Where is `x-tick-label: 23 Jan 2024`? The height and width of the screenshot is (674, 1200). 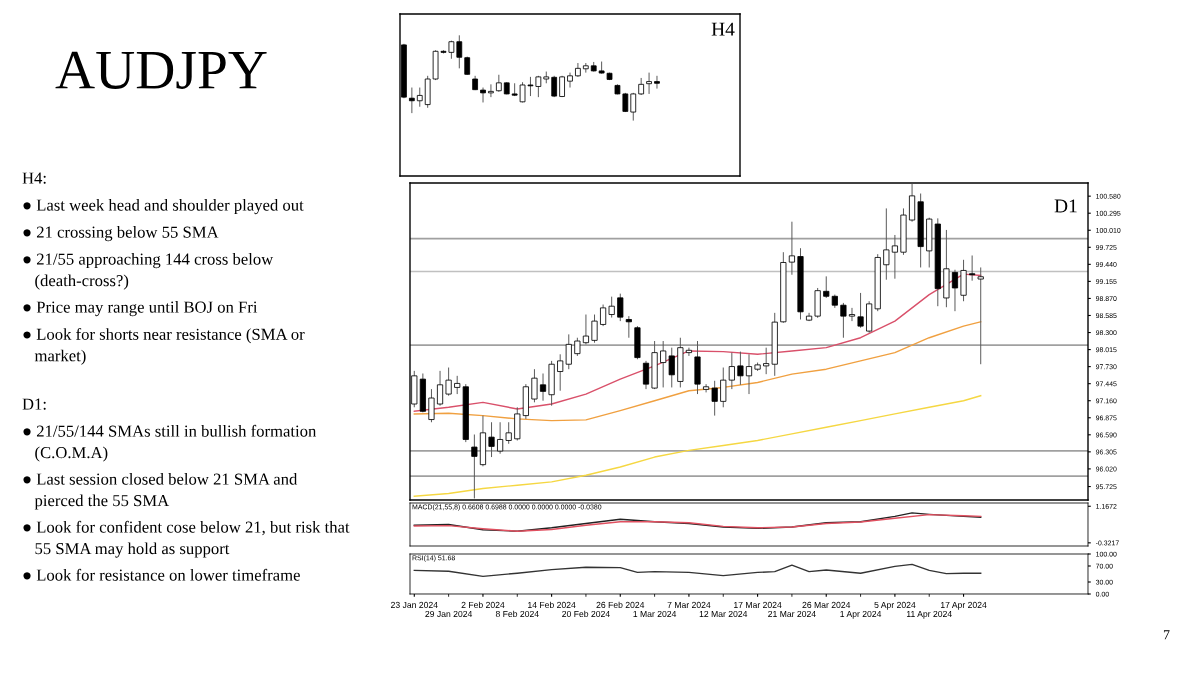
x-tick-label: 23 Jan 2024 is located at coordinates (414, 604).